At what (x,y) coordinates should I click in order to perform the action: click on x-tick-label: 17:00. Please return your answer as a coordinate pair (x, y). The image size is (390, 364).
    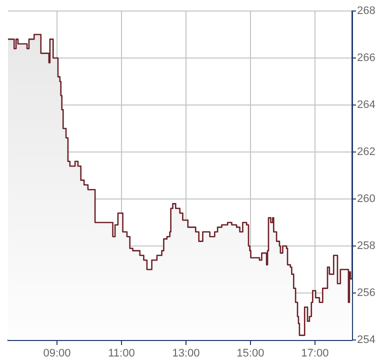
    Looking at the image, I should click on (315, 354).